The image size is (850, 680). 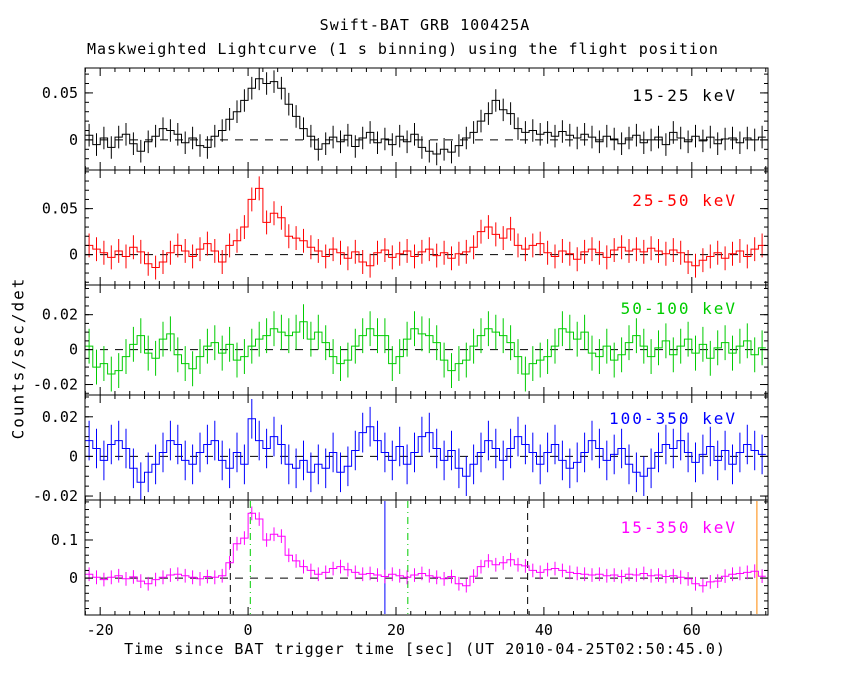 I want to click on panel-4: 00.1, so click(x=410, y=557).